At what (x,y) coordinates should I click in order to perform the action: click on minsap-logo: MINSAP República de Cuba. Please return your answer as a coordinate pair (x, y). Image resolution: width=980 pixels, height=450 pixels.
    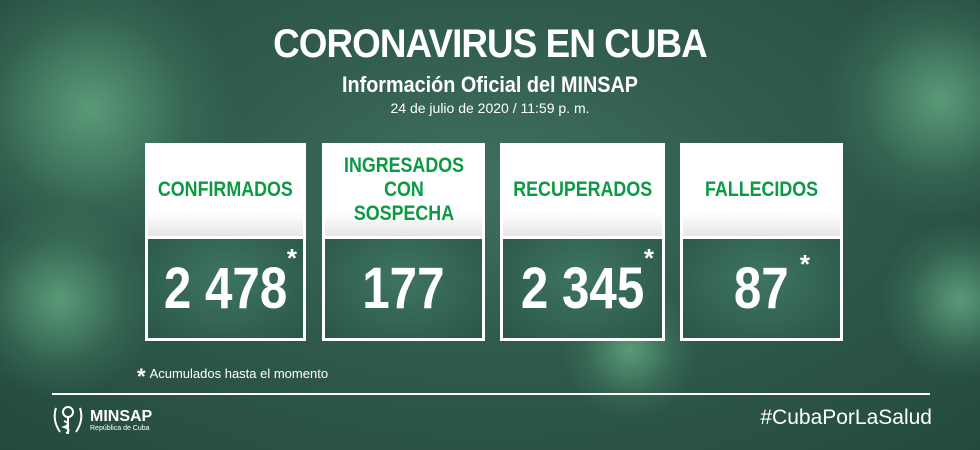
    Looking at the image, I should click on (101, 420).